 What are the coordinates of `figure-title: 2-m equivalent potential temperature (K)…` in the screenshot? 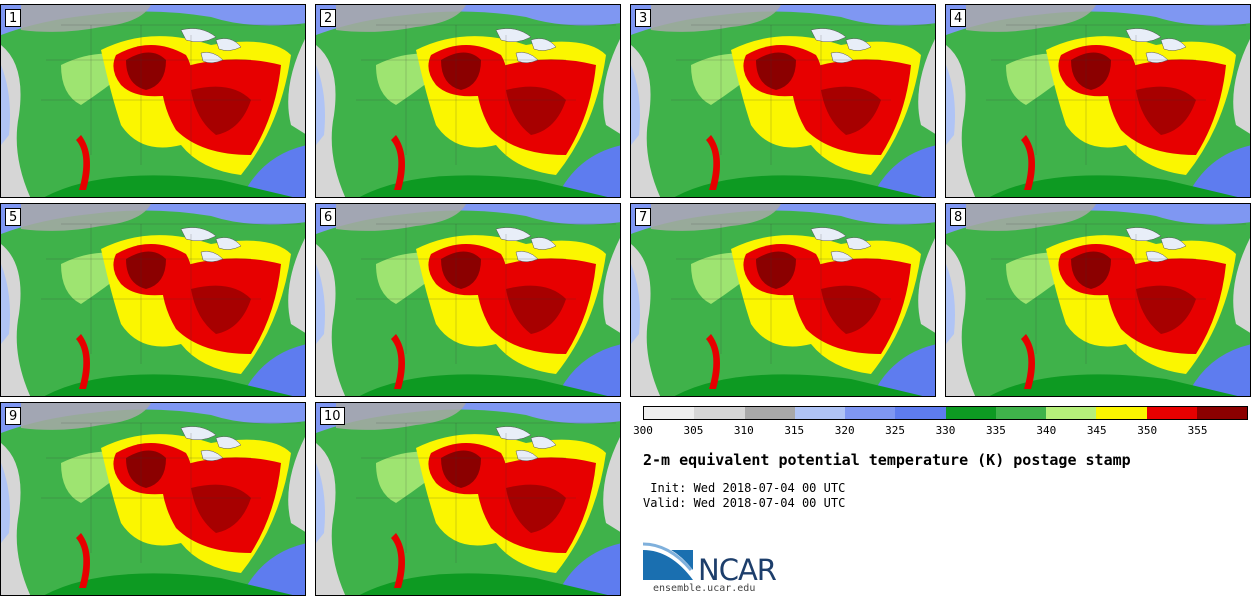 It's located at (887, 460).